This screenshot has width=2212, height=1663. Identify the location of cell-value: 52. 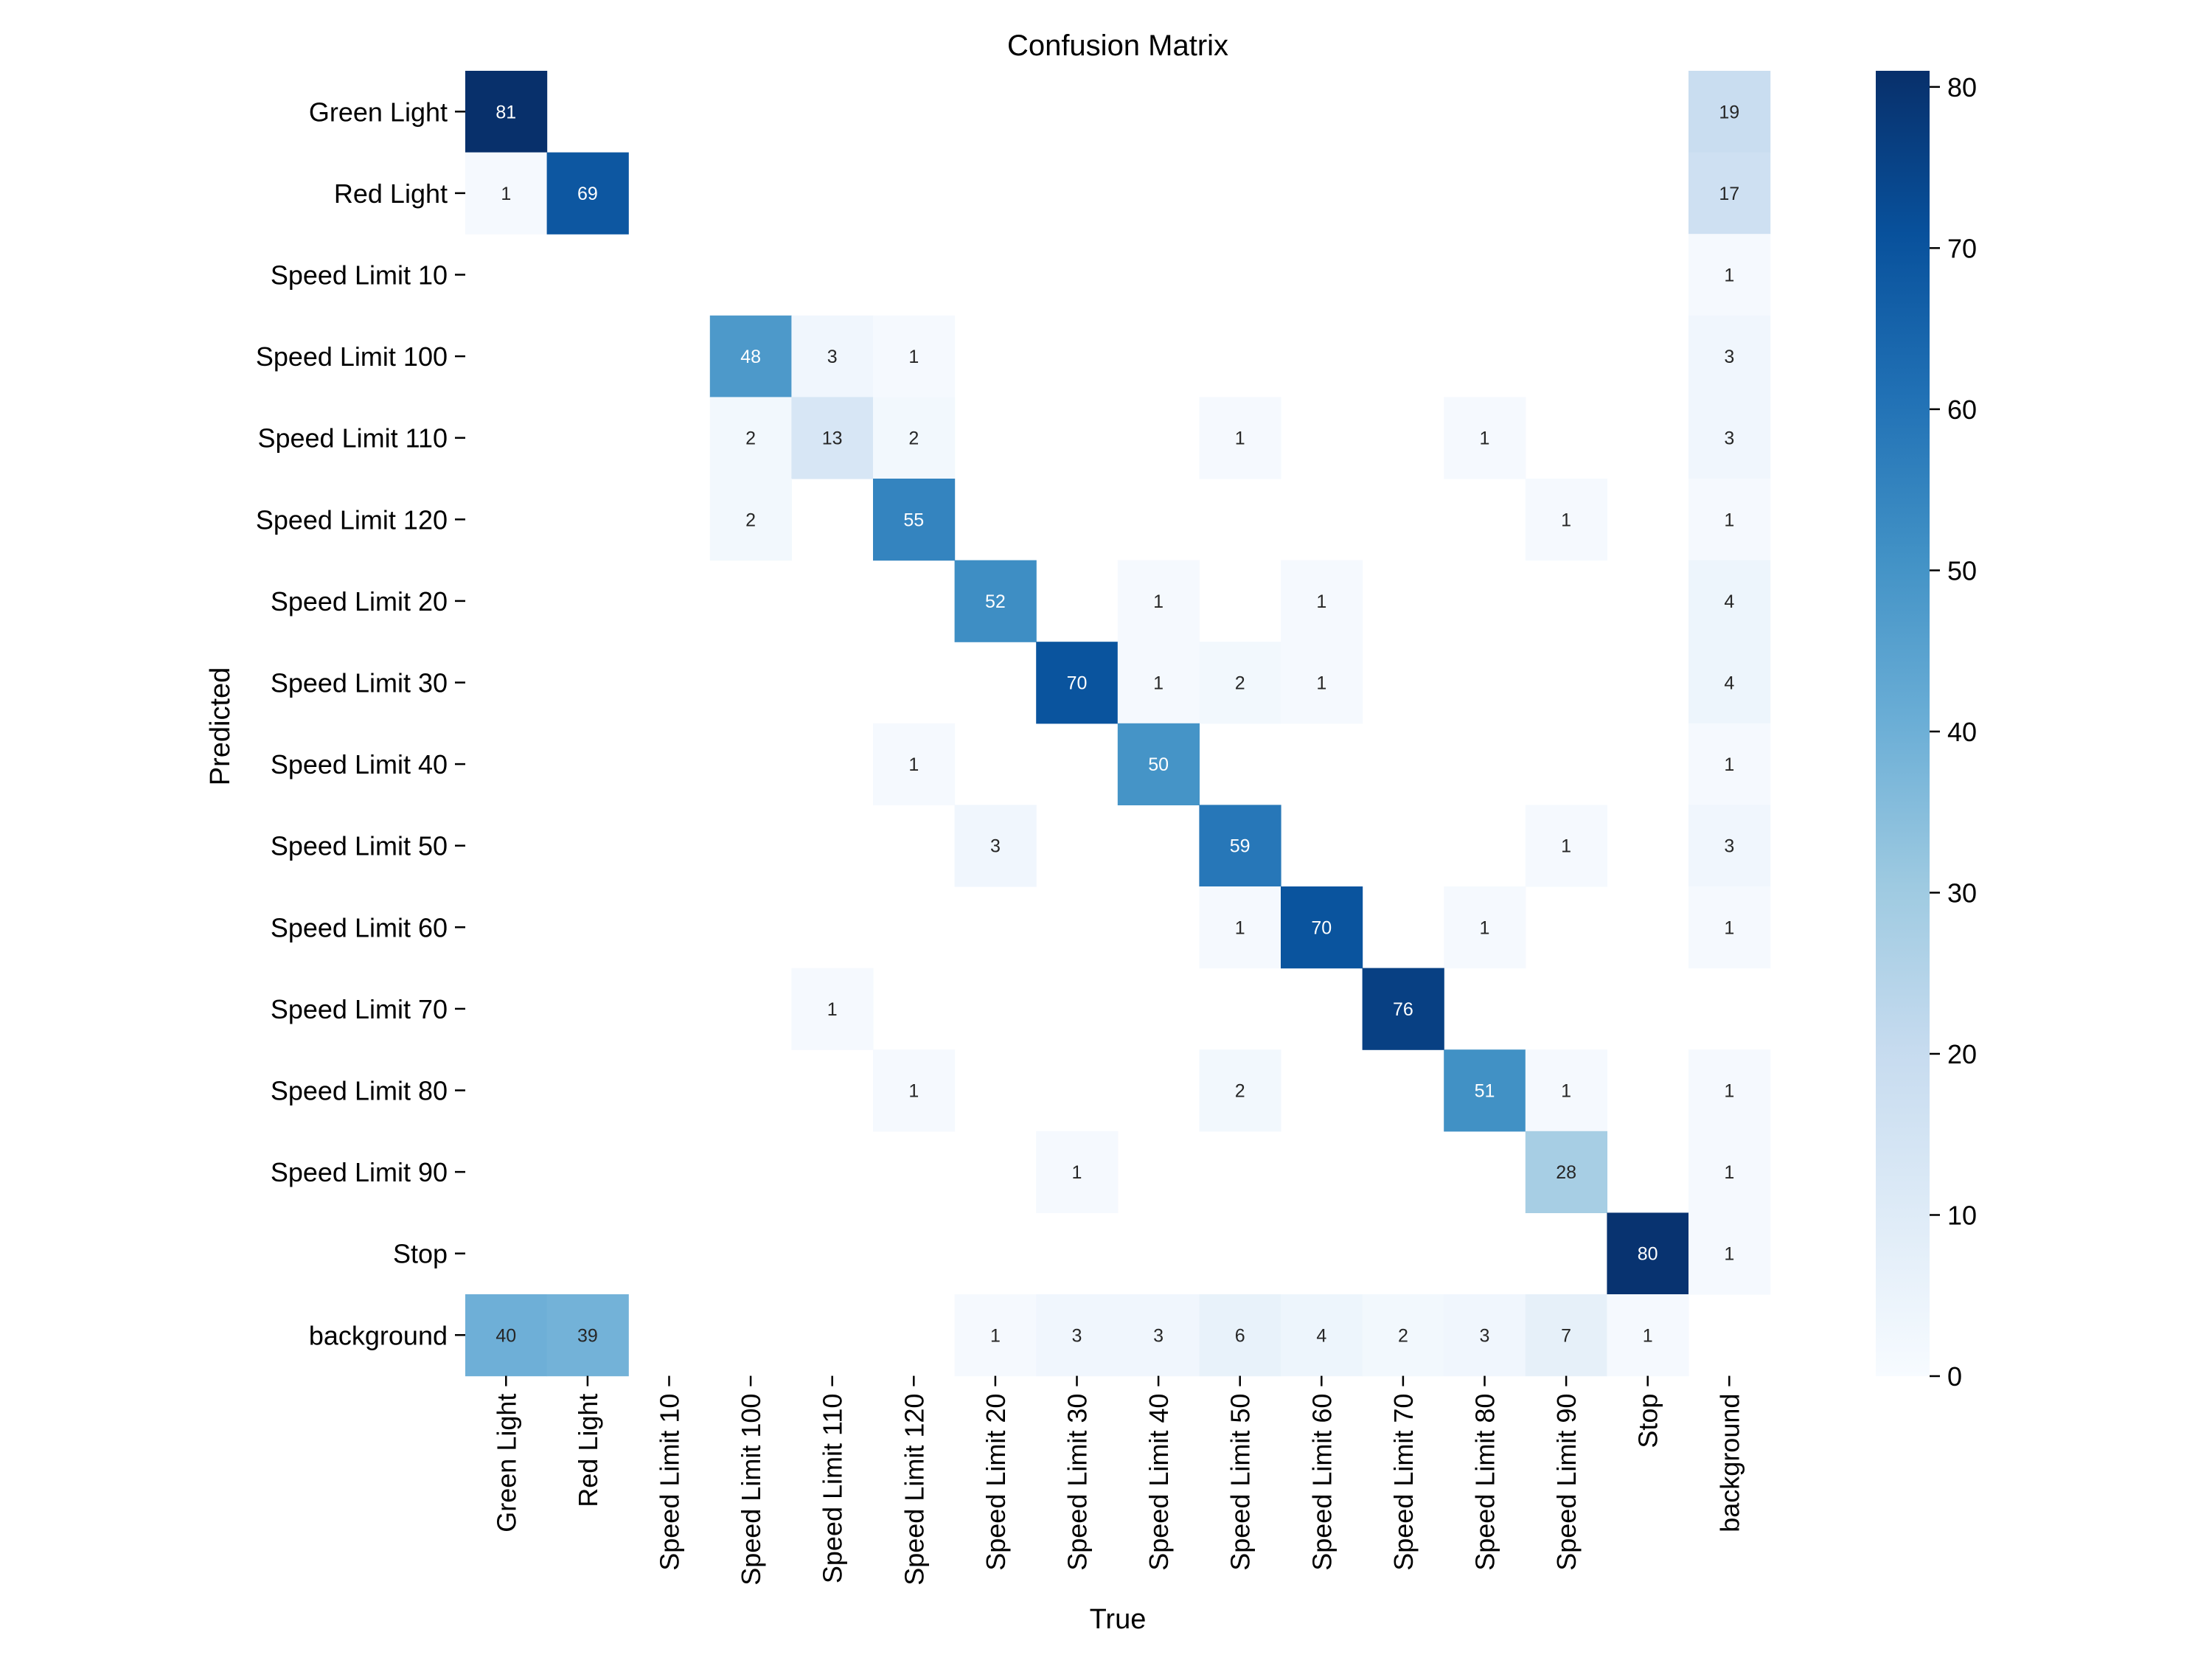
(995, 601).